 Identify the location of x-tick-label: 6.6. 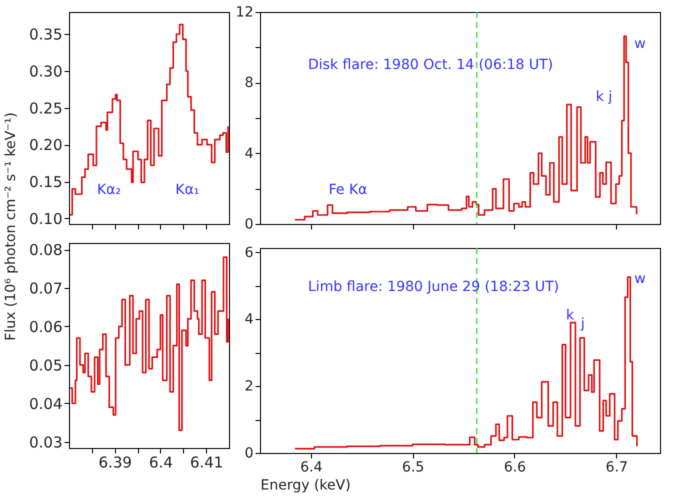
(515, 468).